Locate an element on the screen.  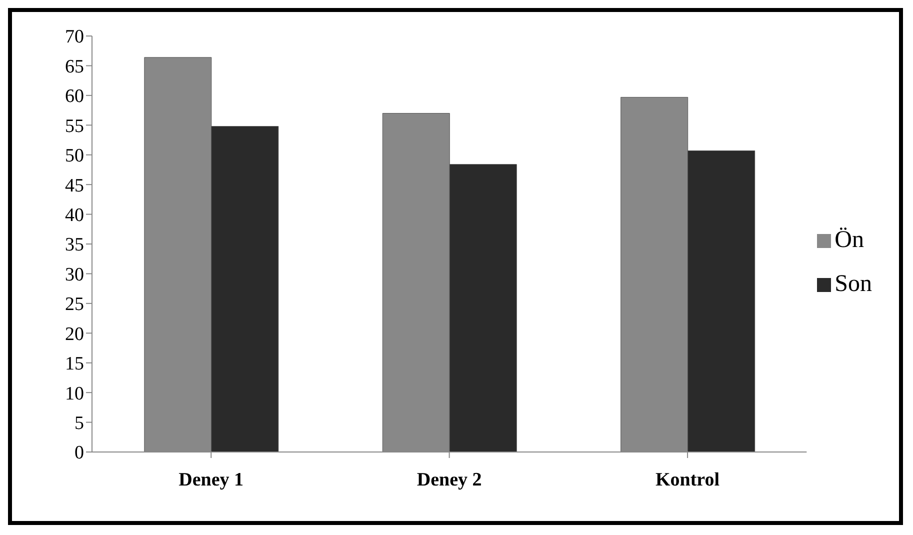
y-tick-label: 65 is located at coordinates (74, 67).